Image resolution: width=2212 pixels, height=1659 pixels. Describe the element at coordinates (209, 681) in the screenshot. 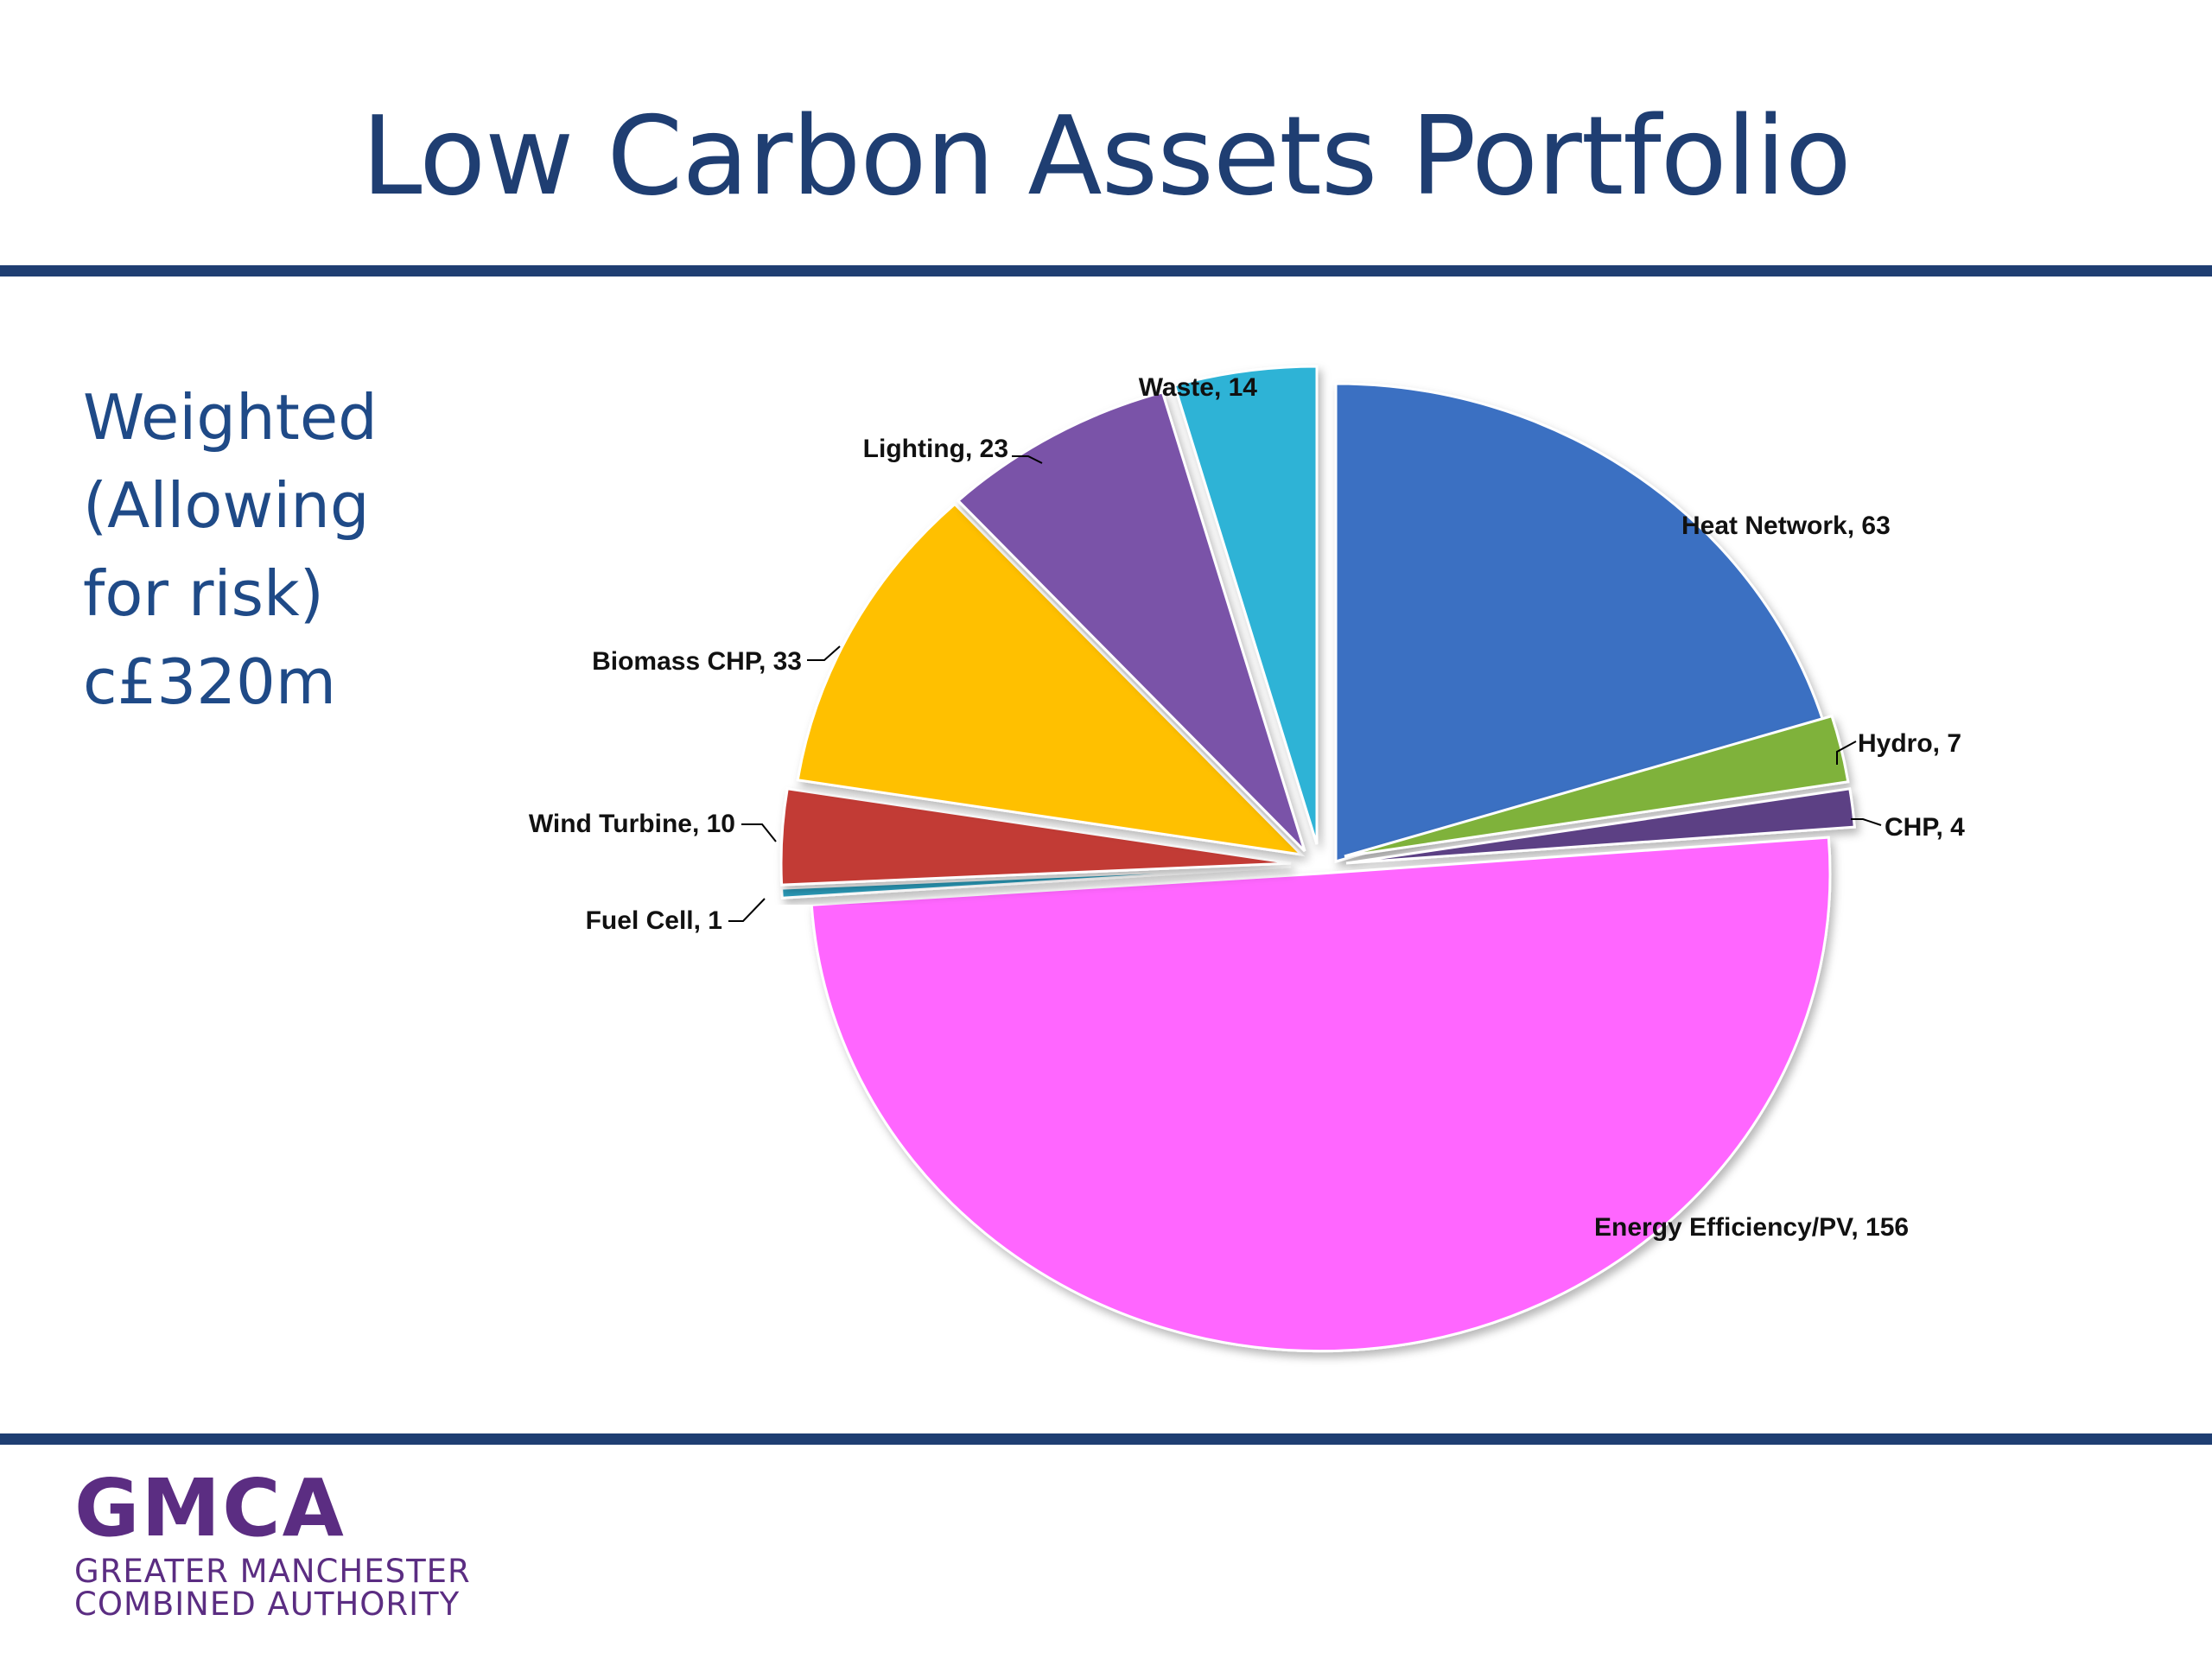

I see `note-line: c£320m` at that location.